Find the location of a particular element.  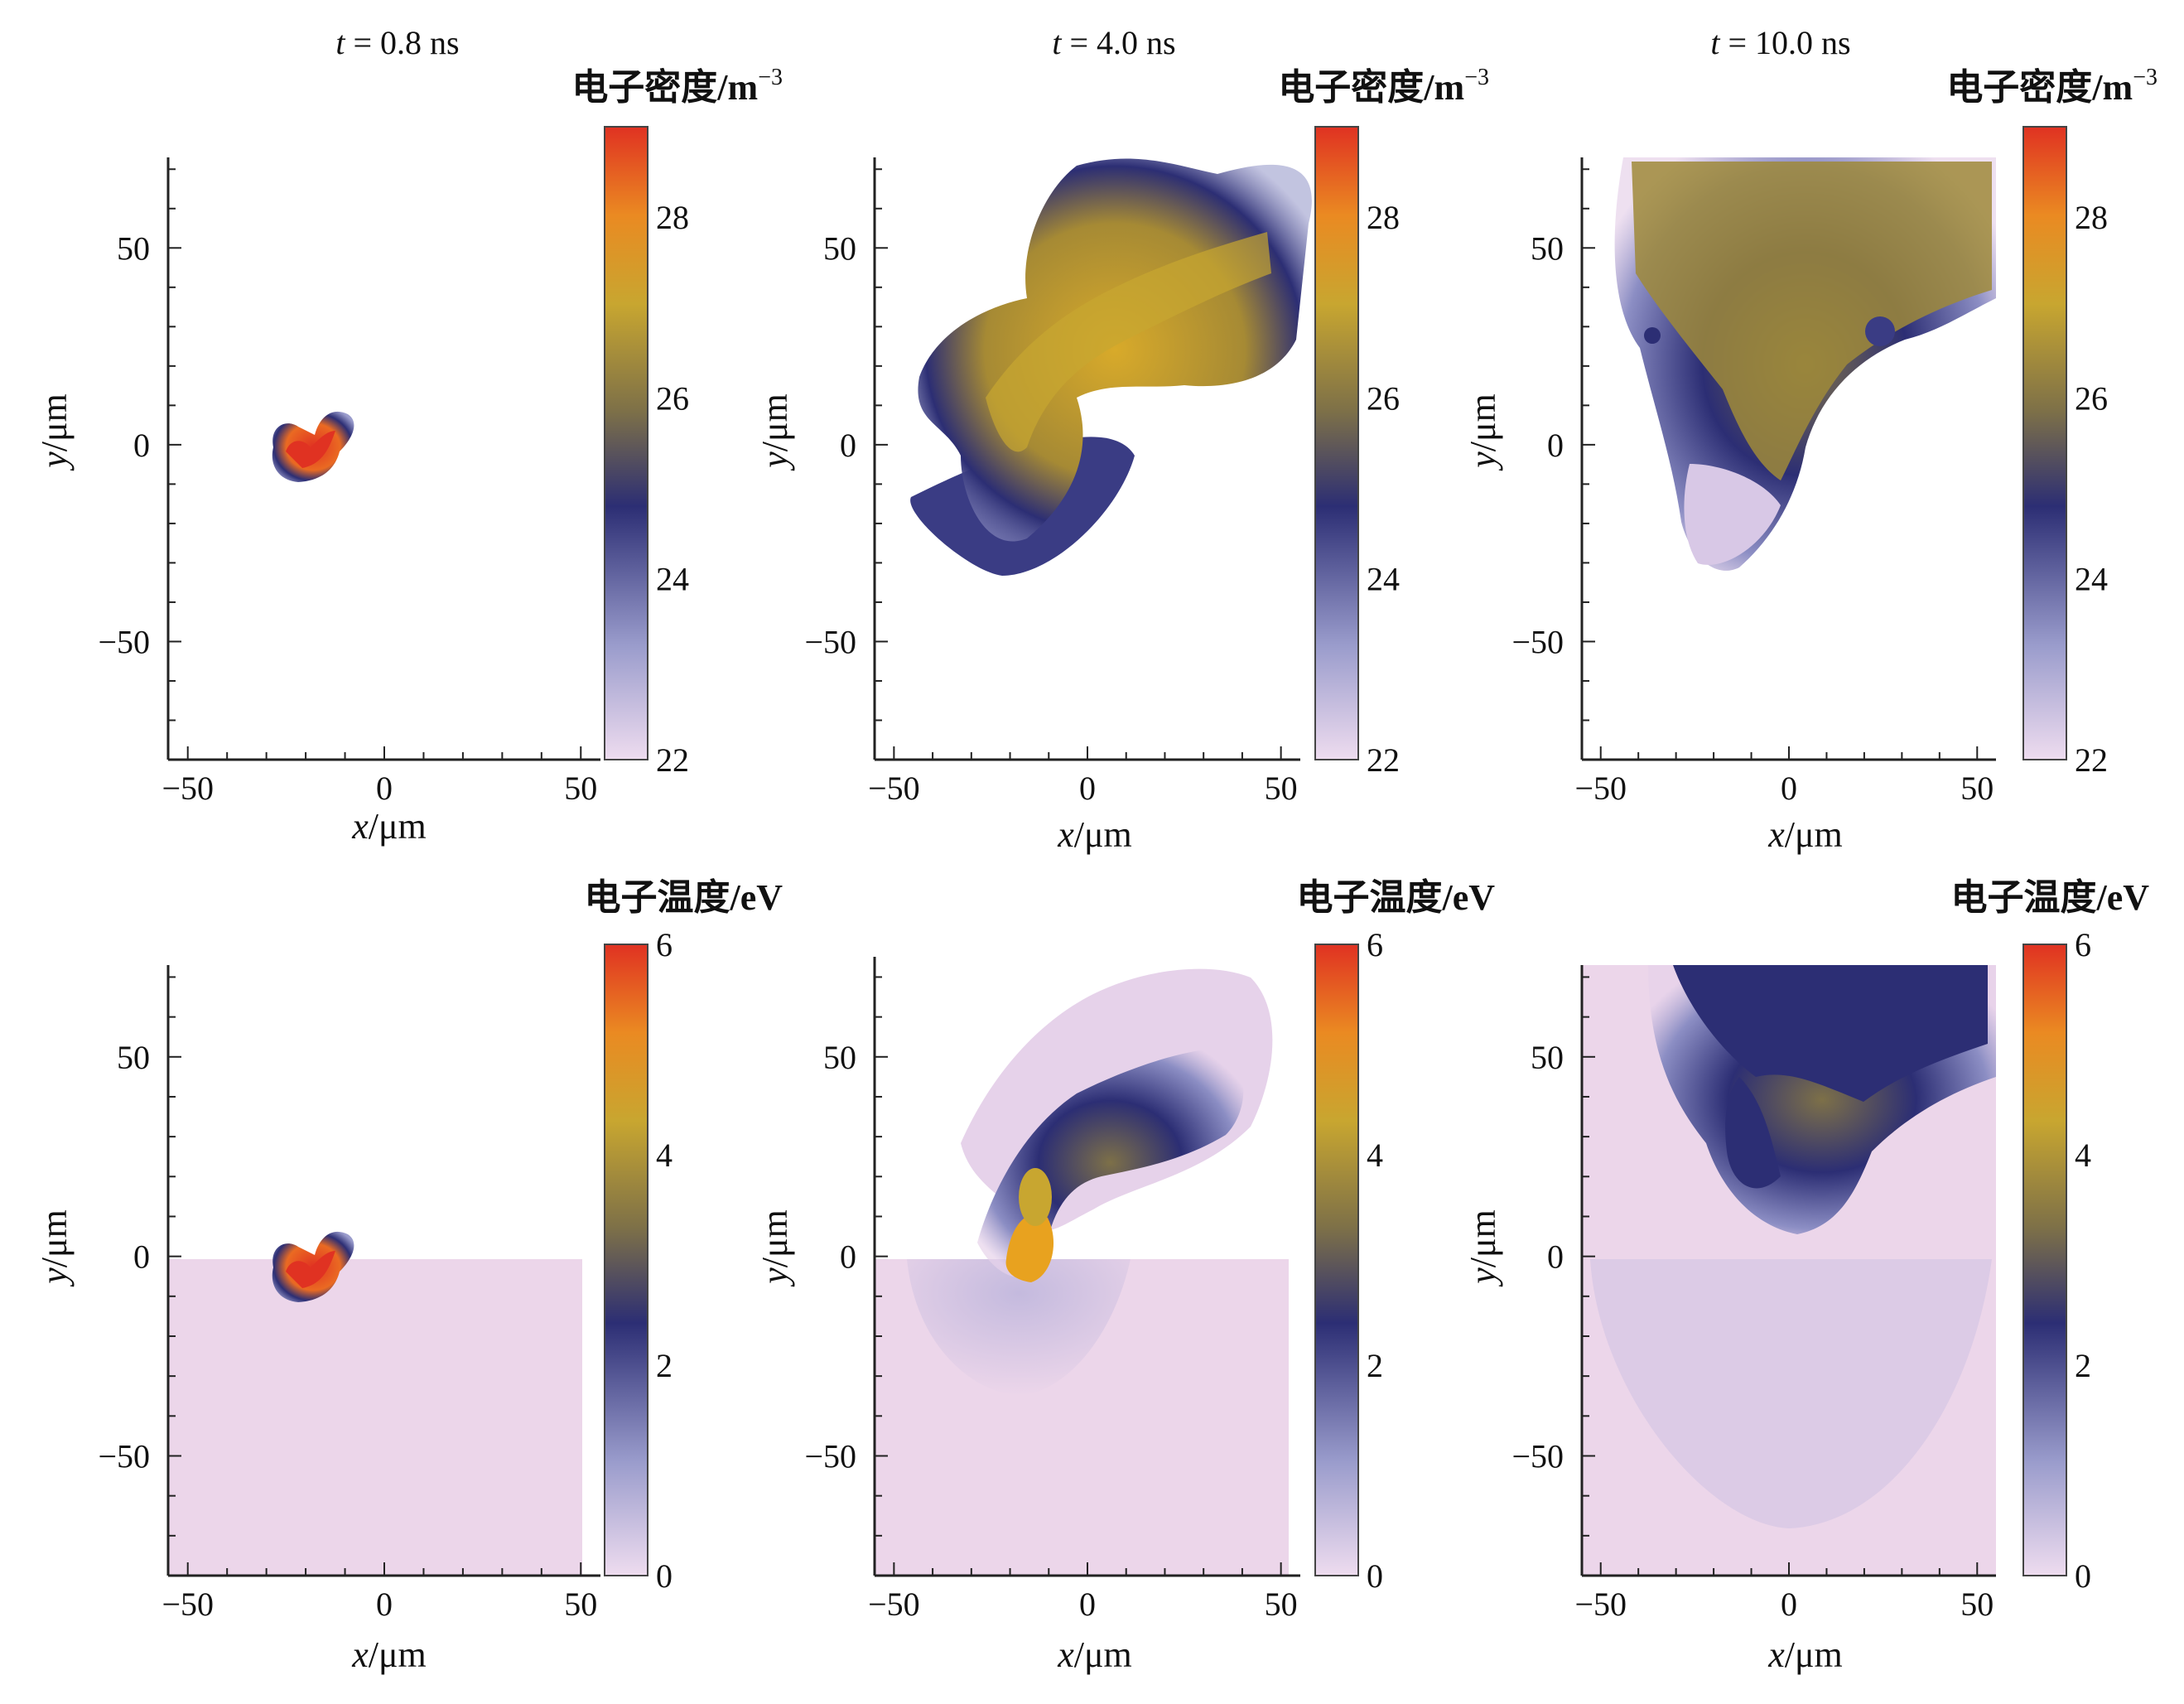

time-label-col0: t = 0.8 ns is located at coordinates (397, 42).